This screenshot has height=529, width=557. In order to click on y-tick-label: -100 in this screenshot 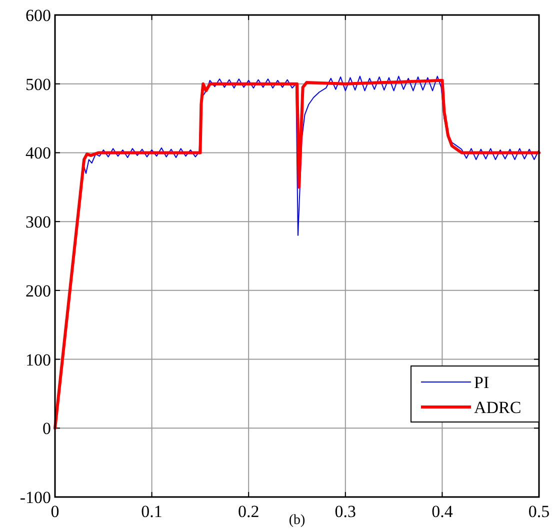, I will do `click(35, 497)`.